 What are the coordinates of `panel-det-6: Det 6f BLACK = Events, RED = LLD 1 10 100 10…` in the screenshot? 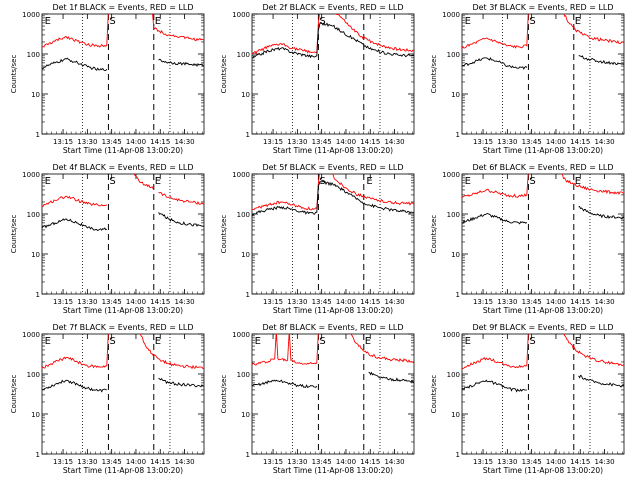 It's located at (527, 239).